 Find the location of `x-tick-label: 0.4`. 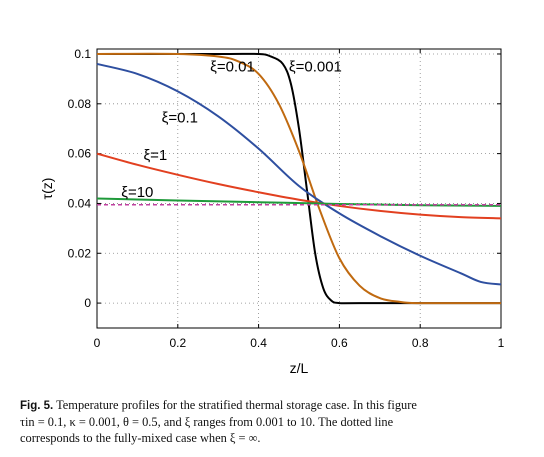

x-tick-label: 0.4 is located at coordinates (258, 343).